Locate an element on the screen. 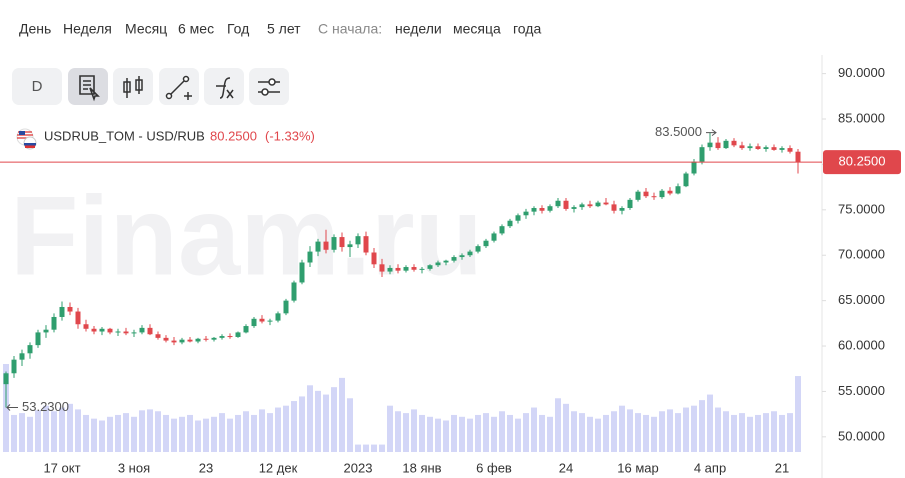 Image resolution: width=905 pixels, height=478 pixels. interval-label: D is located at coordinates (37, 86).